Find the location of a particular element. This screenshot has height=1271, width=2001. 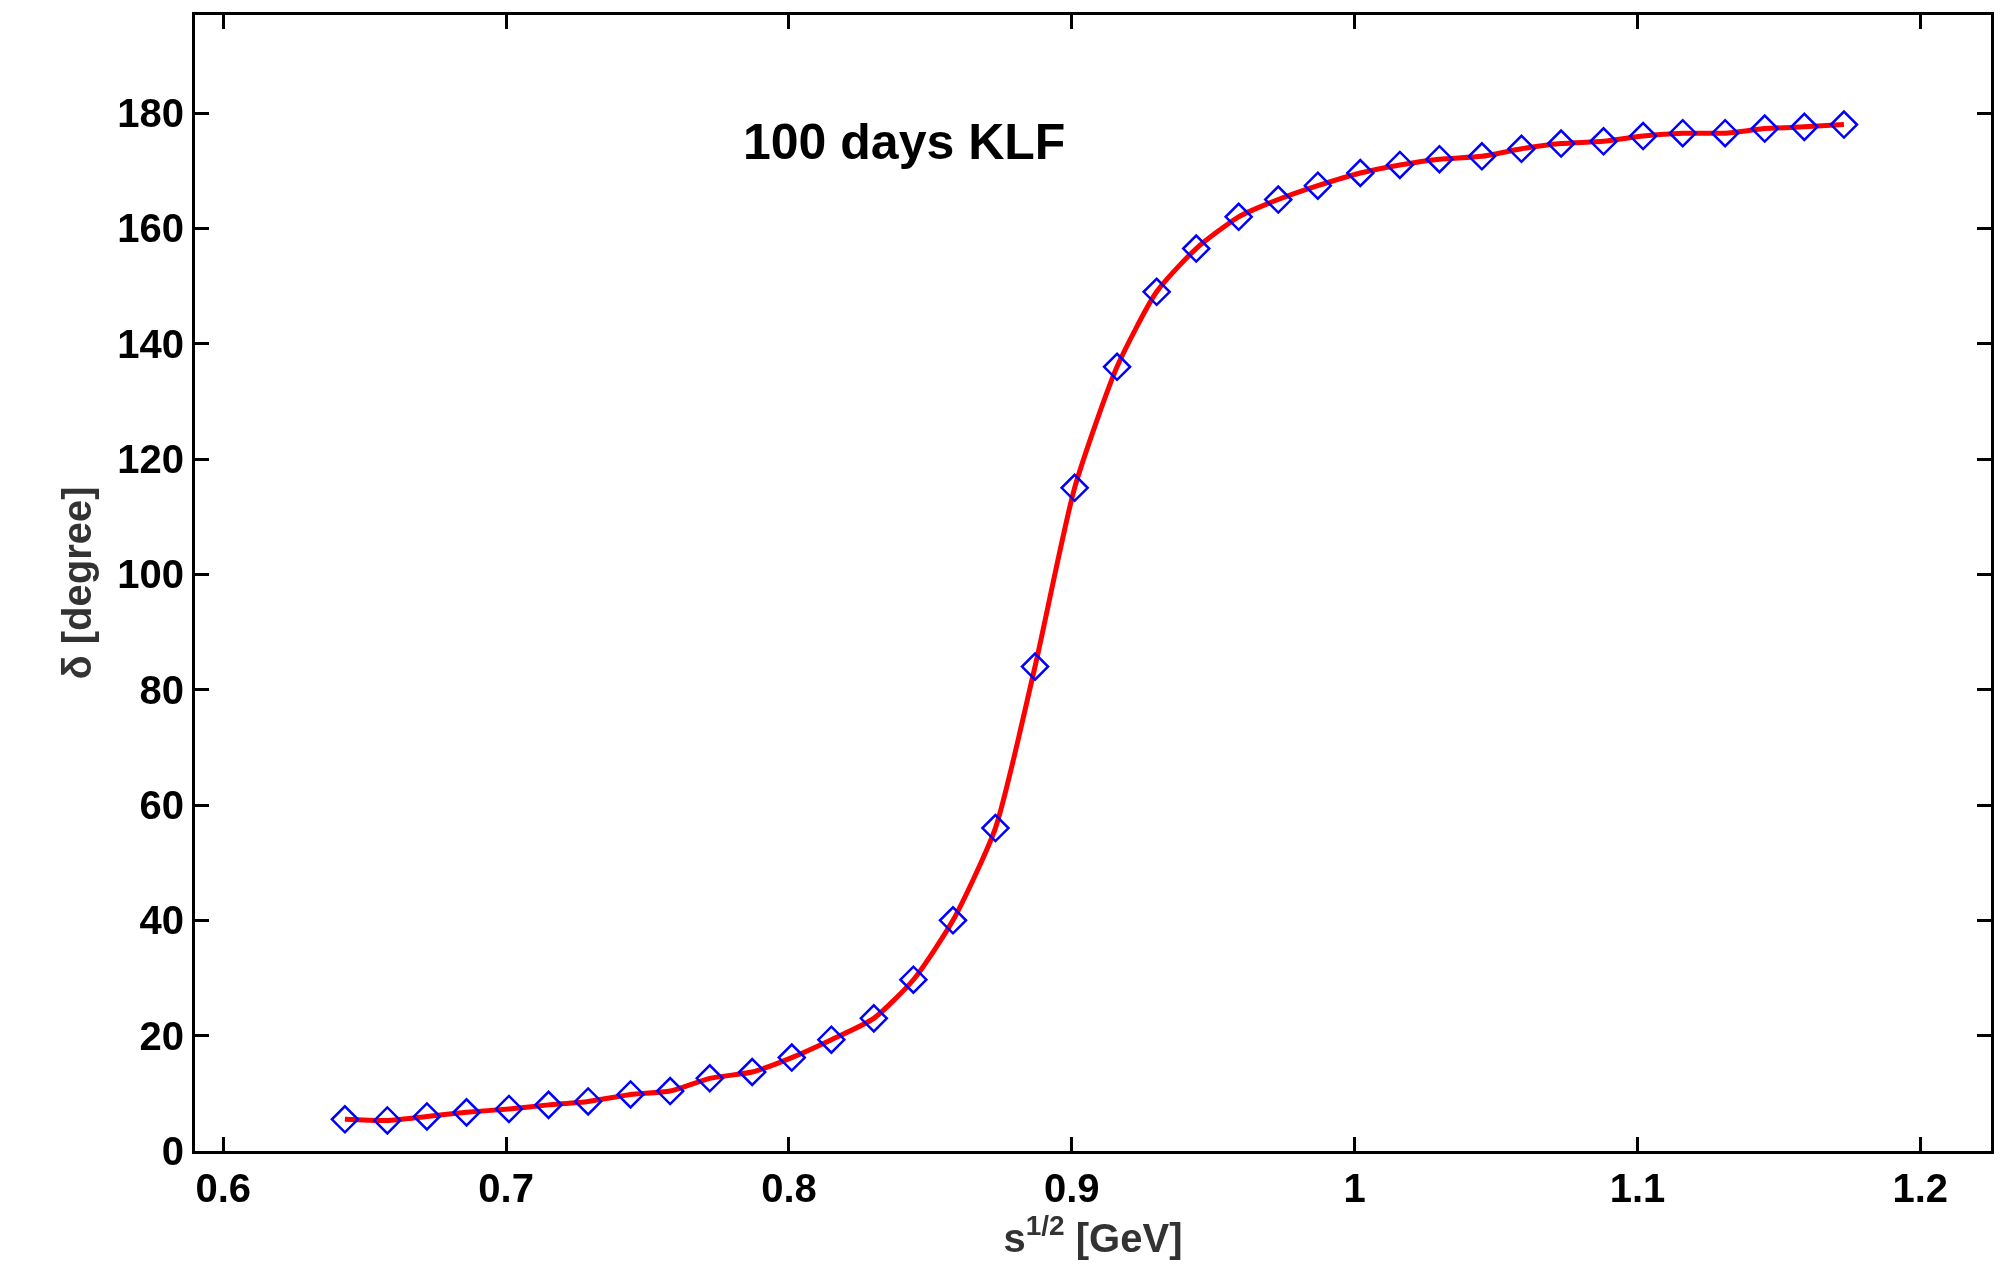

y-tick-label: 80 is located at coordinates (161, 689).